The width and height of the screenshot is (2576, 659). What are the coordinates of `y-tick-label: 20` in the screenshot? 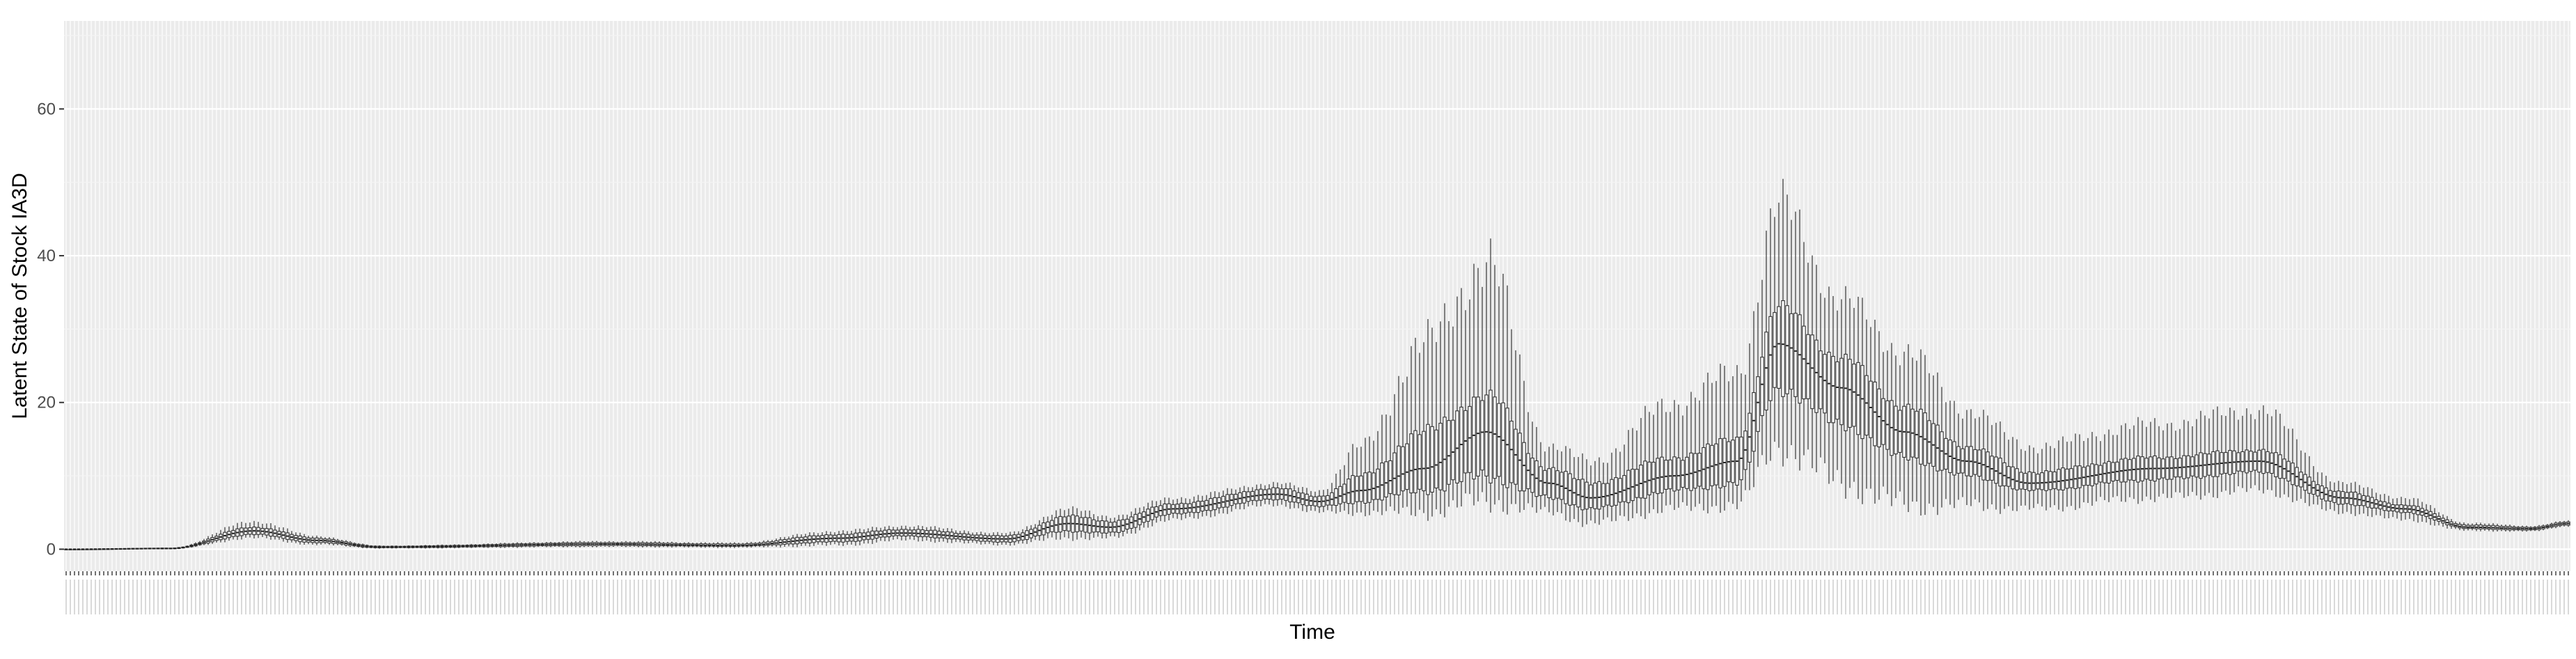 It's located at (46, 403).